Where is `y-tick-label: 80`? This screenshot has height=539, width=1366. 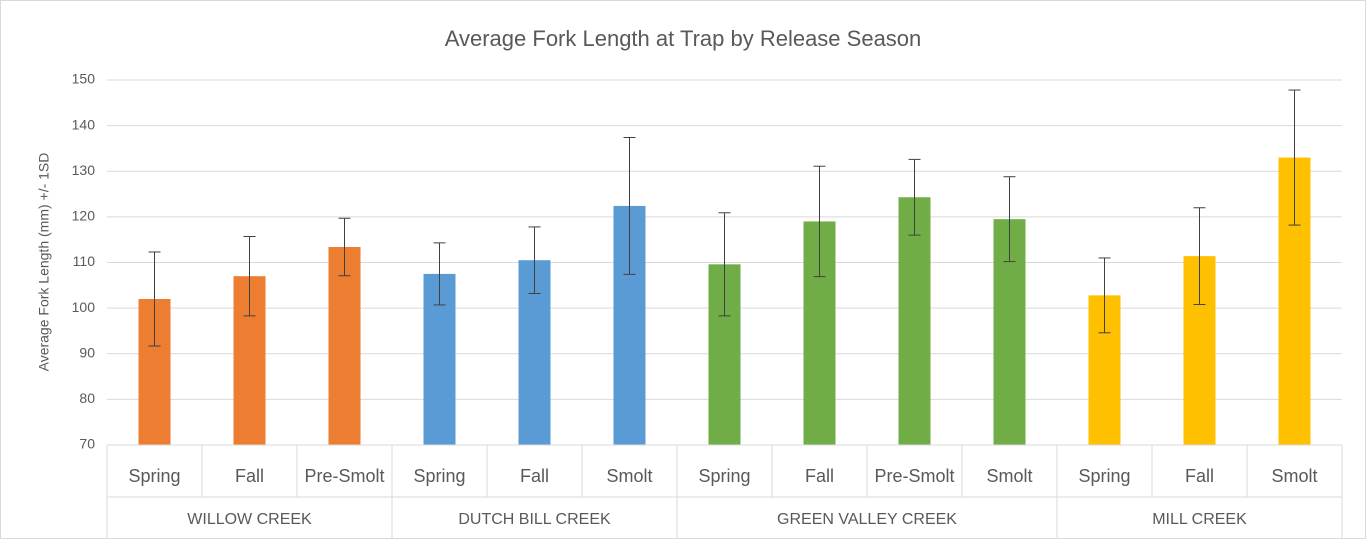
y-tick-label: 80 is located at coordinates (87, 398).